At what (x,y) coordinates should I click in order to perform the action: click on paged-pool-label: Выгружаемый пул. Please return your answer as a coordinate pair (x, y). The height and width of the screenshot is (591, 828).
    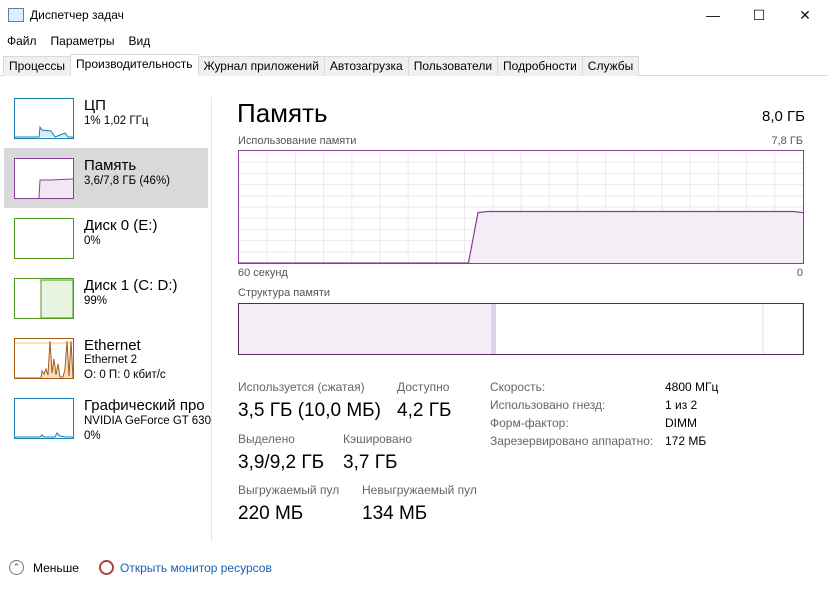
    Looking at the image, I should click on (289, 490).